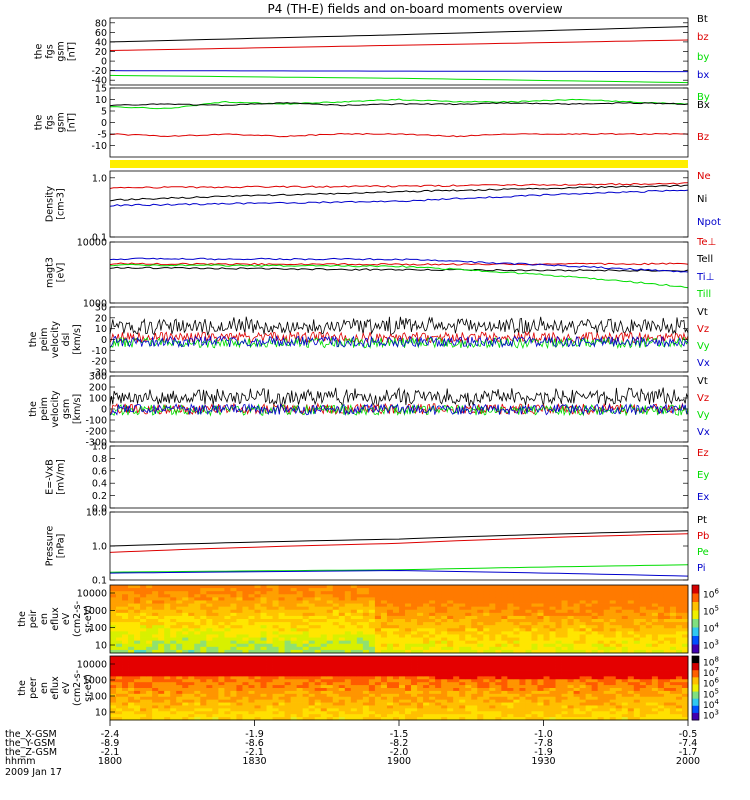 The height and width of the screenshot is (800, 750). Describe the element at coordinates (702, 199) in the screenshot. I see `legend-label: Ni` at that location.